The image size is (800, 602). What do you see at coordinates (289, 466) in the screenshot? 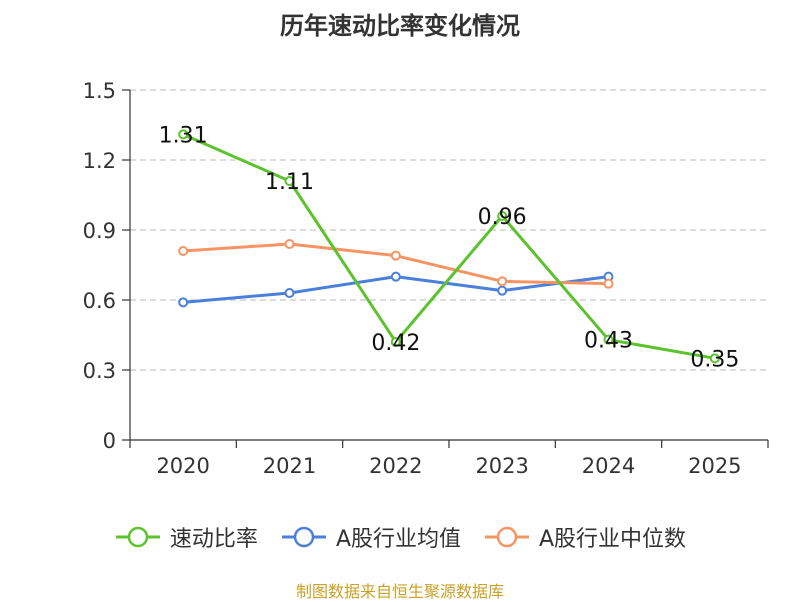
I see `x-tick-label: 2021` at bounding box center [289, 466].